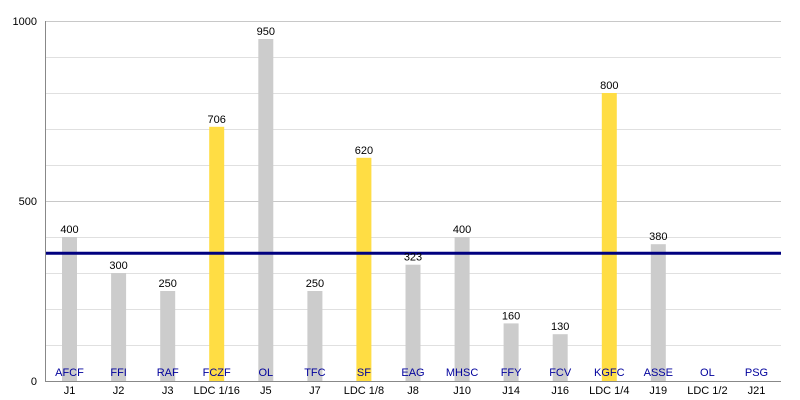 The image size is (800, 400). What do you see at coordinates (266, 32) in the screenshot?
I see `value-label: 950` at bounding box center [266, 32].